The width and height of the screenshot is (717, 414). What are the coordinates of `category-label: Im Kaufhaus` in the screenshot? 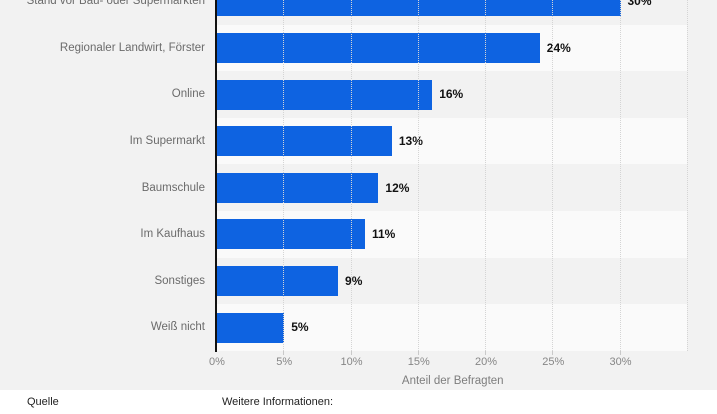 It's located at (172, 234).